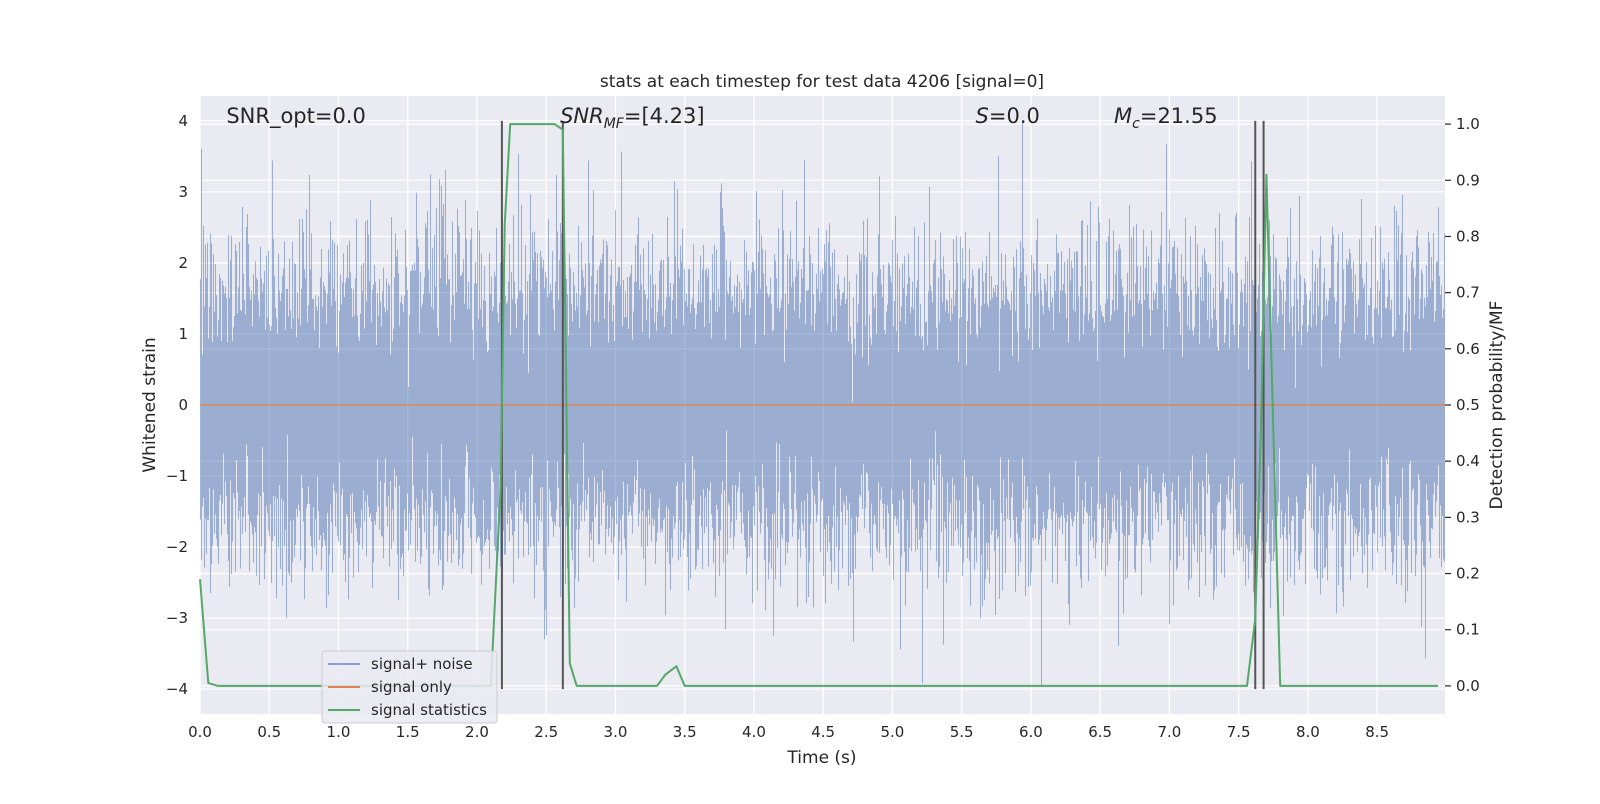  What do you see at coordinates (177, 618) in the screenshot?
I see `y-tick-label: −3` at bounding box center [177, 618].